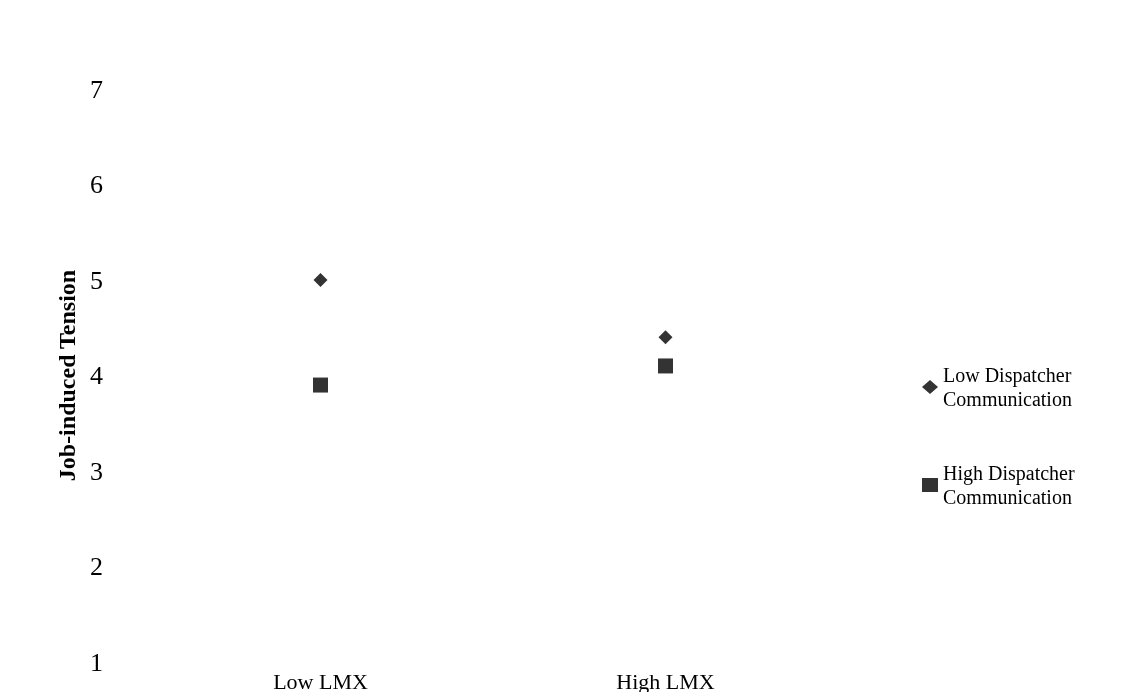  What do you see at coordinates (1011, 485) in the screenshot?
I see `legend-label: High Dispatcher Communication` at bounding box center [1011, 485].